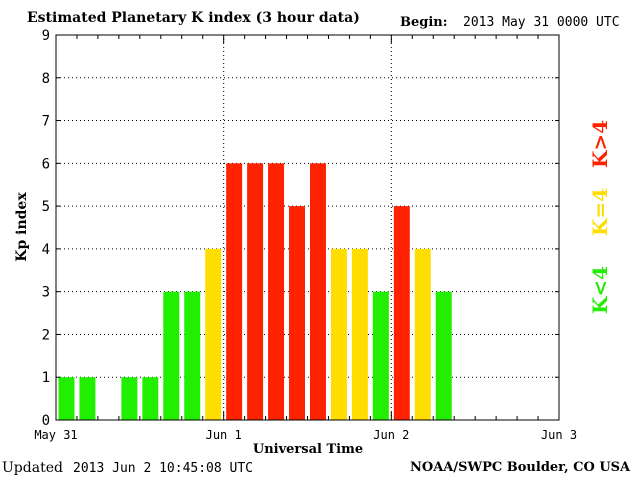 The image size is (640, 480). Describe the element at coordinates (46, 122) in the screenshot. I see `y-tick-label: 7` at that location.